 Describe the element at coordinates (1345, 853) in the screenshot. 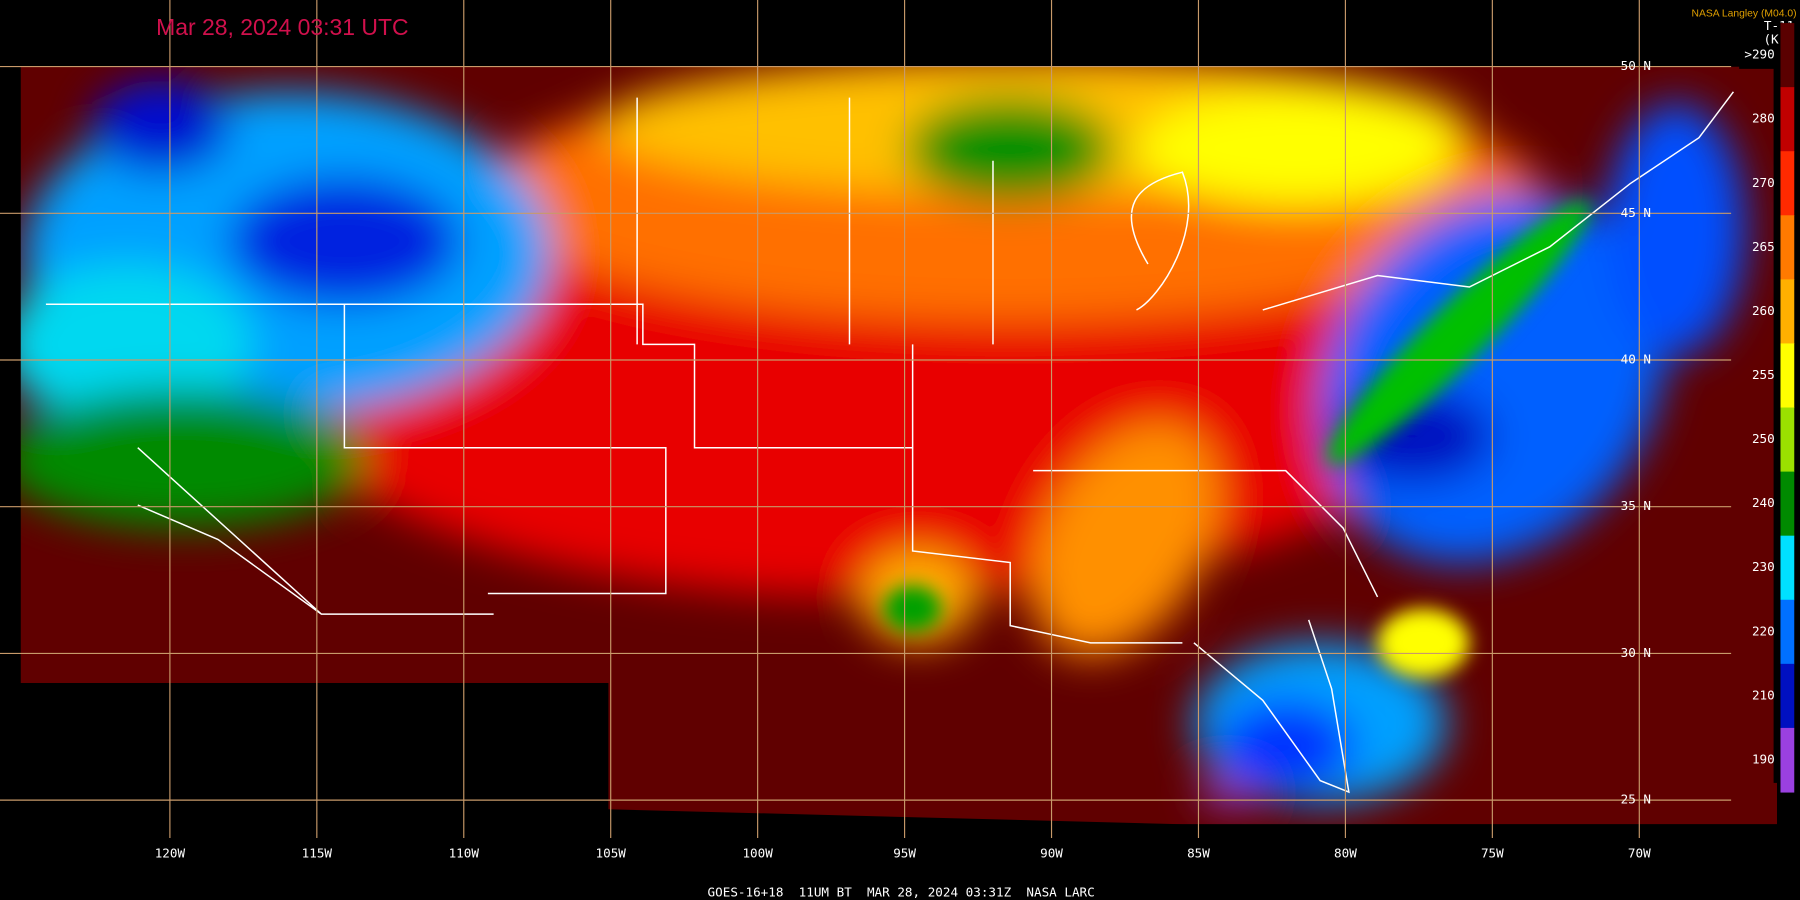

I see `longitude-label: 80W` at that location.